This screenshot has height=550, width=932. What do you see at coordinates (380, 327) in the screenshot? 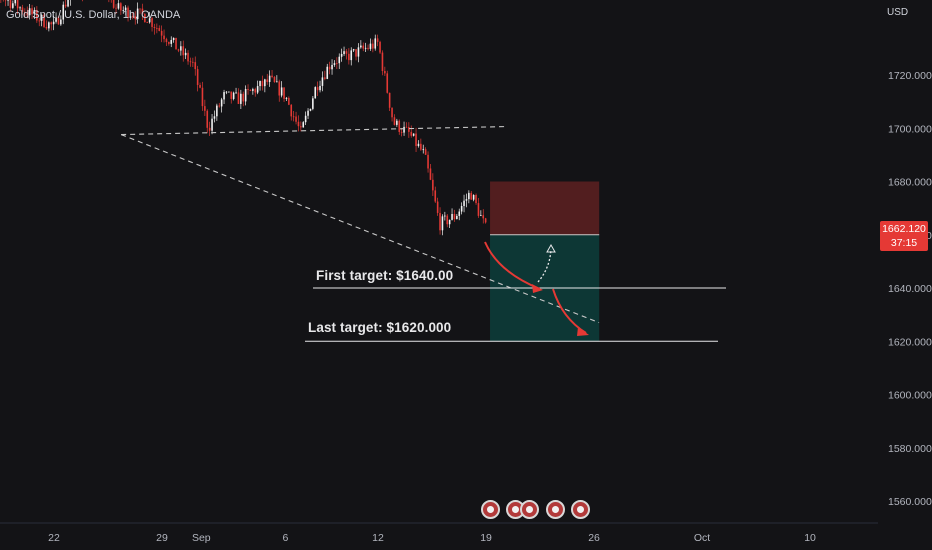
I see `last-target-label: Last target: $1620.000` at bounding box center [380, 327].